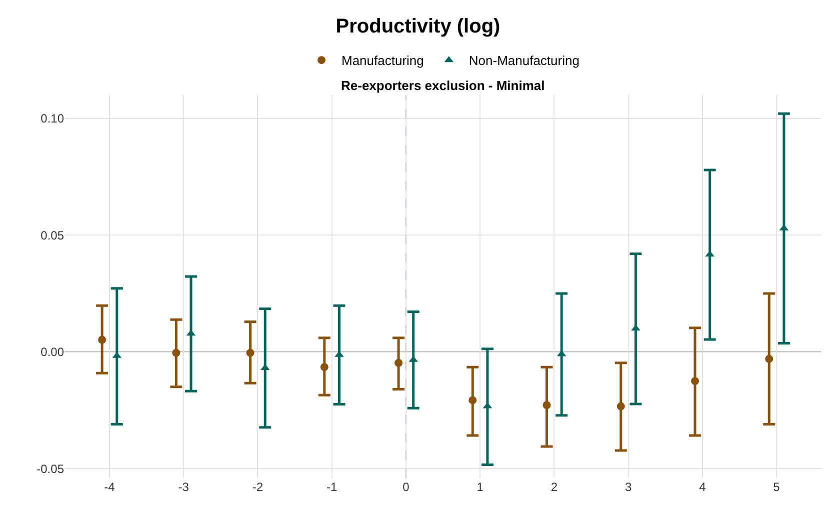 The height and width of the screenshot is (523, 836). Describe the element at coordinates (52, 235) in the screenshot. I see `y-tick-label: 0.05` at that location.